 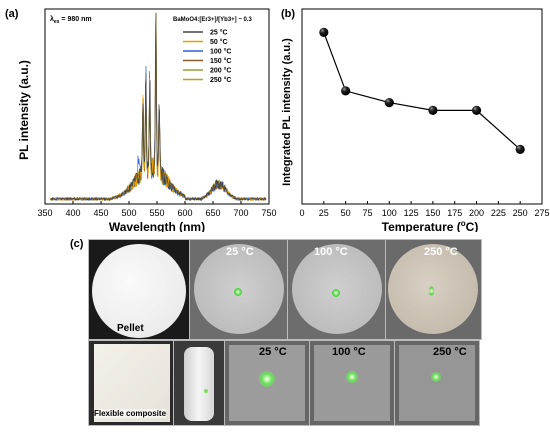 What do you see at coordinates (324, 213) in the screenshot?
I see `x-tick-label: 25` at bounding box center [324, 213].